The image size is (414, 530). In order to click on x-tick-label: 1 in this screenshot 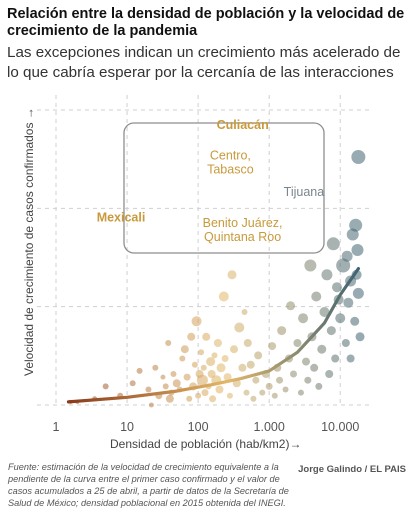, I will do `click(56, 427)`.